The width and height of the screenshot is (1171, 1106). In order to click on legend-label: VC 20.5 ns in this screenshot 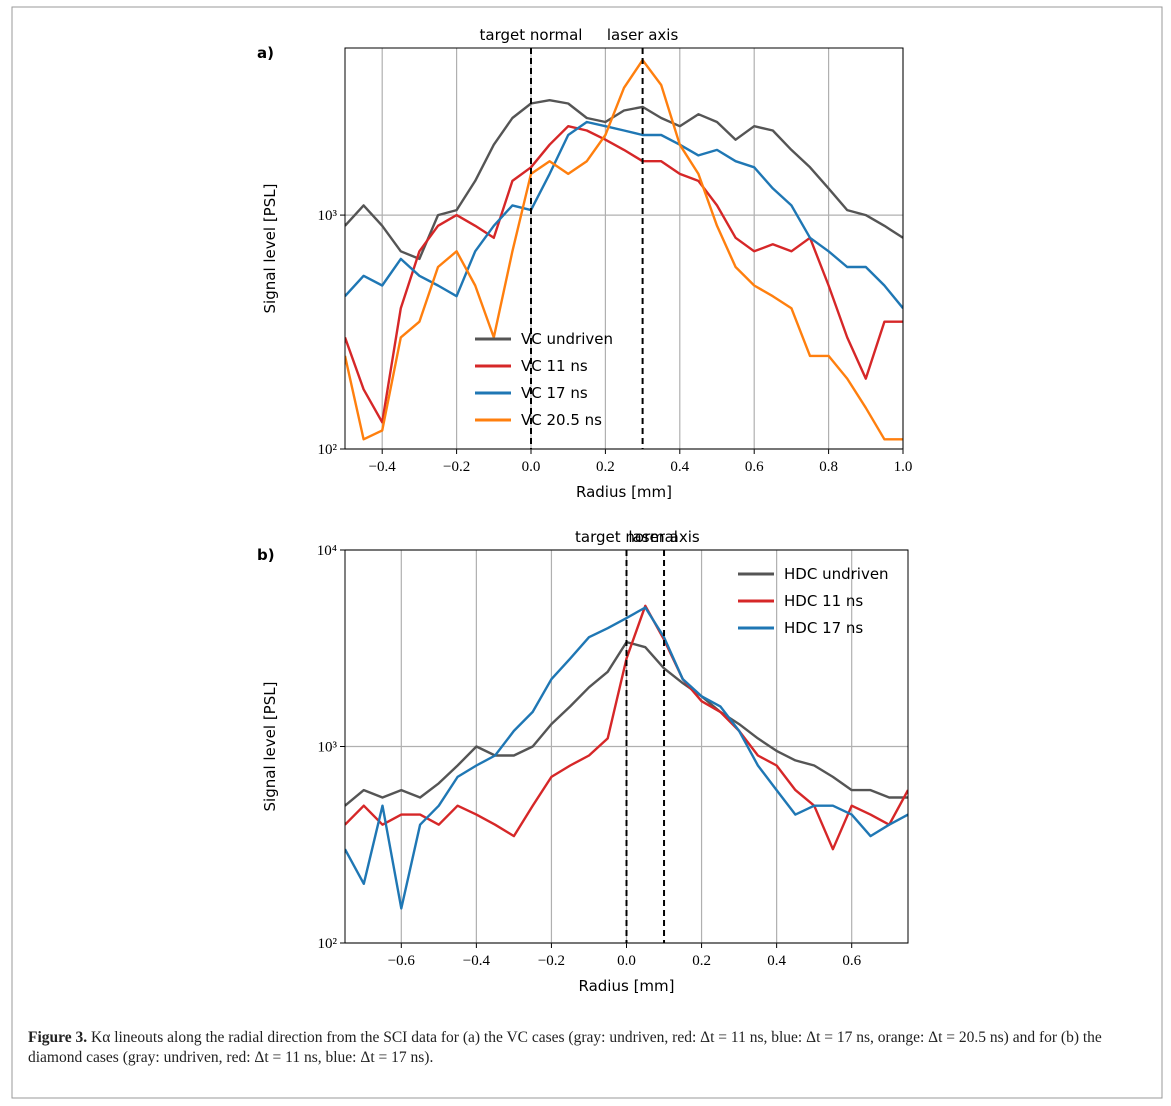, I will do `click(561, 420)`.